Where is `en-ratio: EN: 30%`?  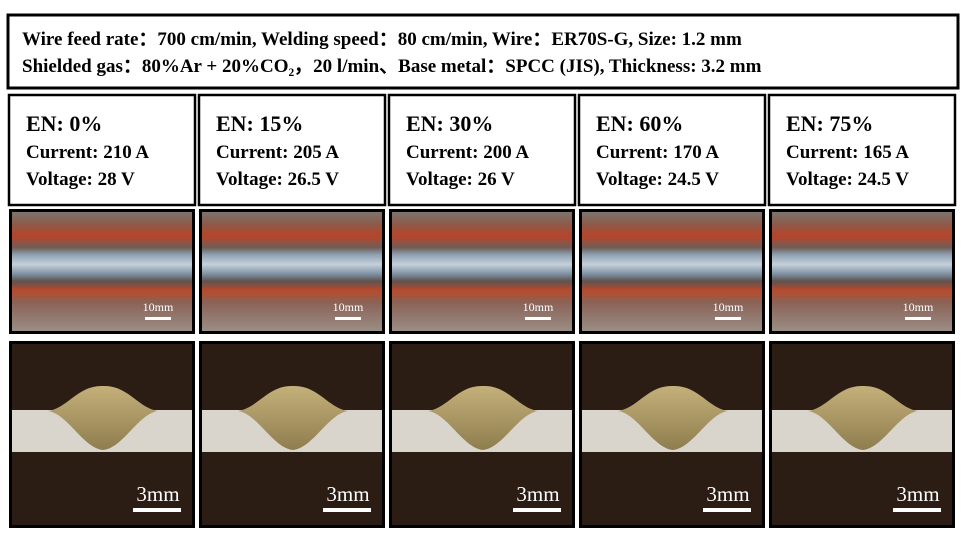
en-ratio: EN: 30% is located at coordinates (449, 123).